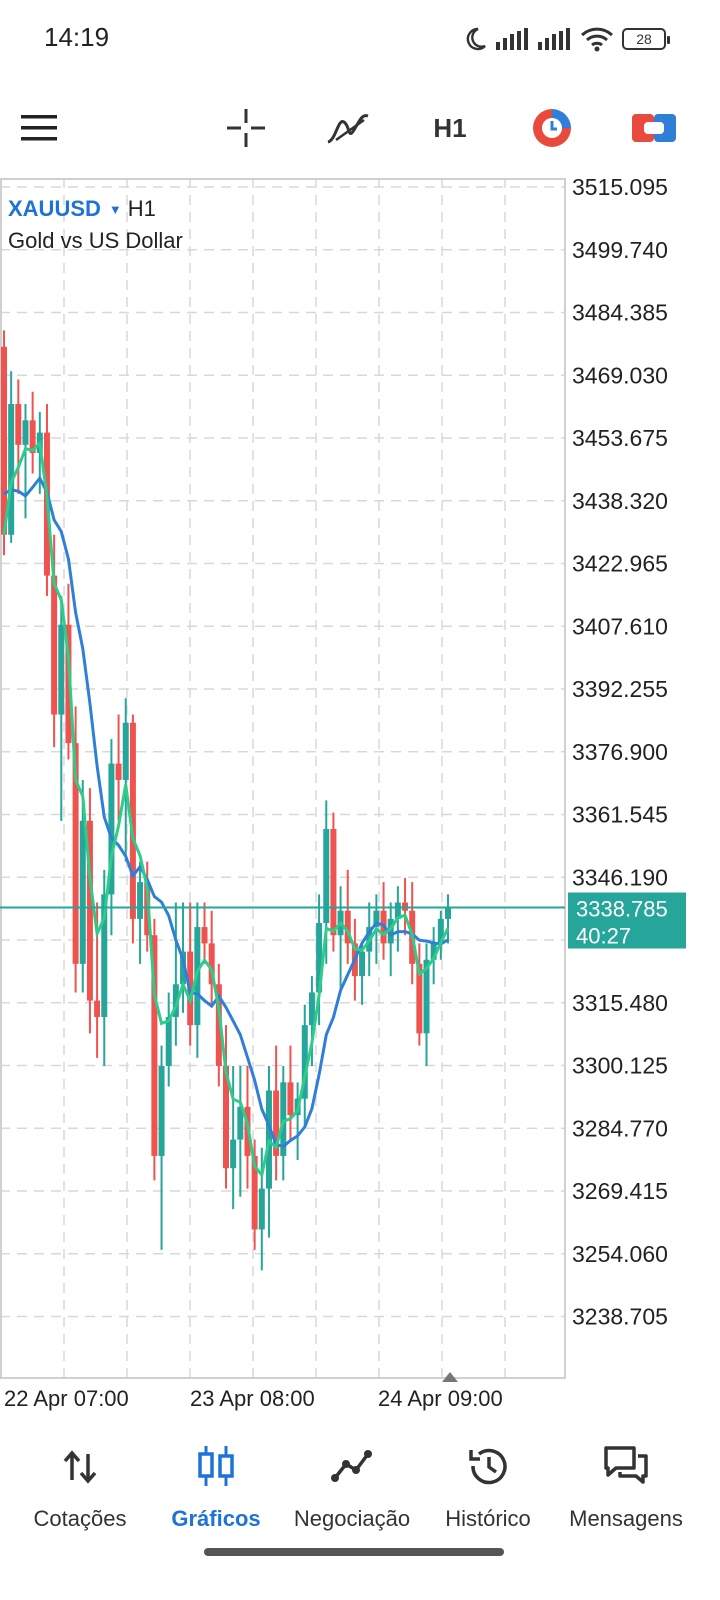 This screenshot has height=1600, width=720. Describe the element at coordinates (620, 501) in the screenshot. I see `y-tick-label: 3438.320` at that location.